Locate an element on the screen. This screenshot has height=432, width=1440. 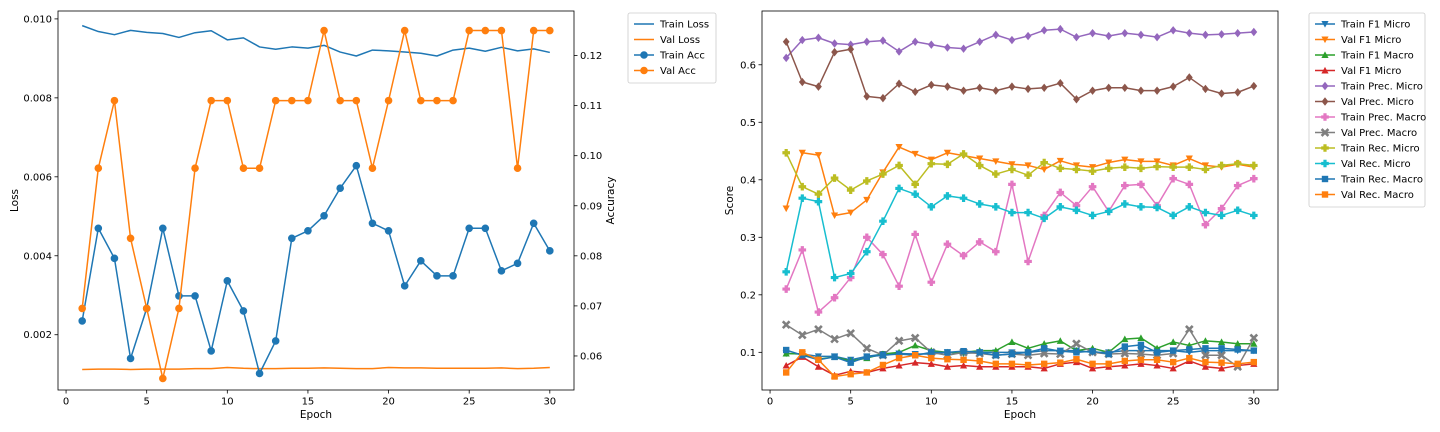
y-tick-label: 0.1 is located at coordinates (748, 353).